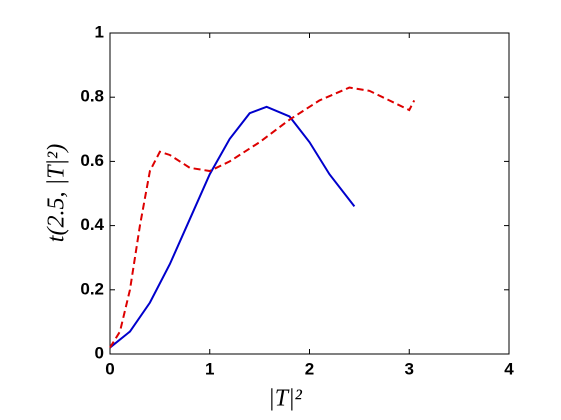 The image size is (561, 420). I want to click on x-tick-label: 4, so click(509, 368).